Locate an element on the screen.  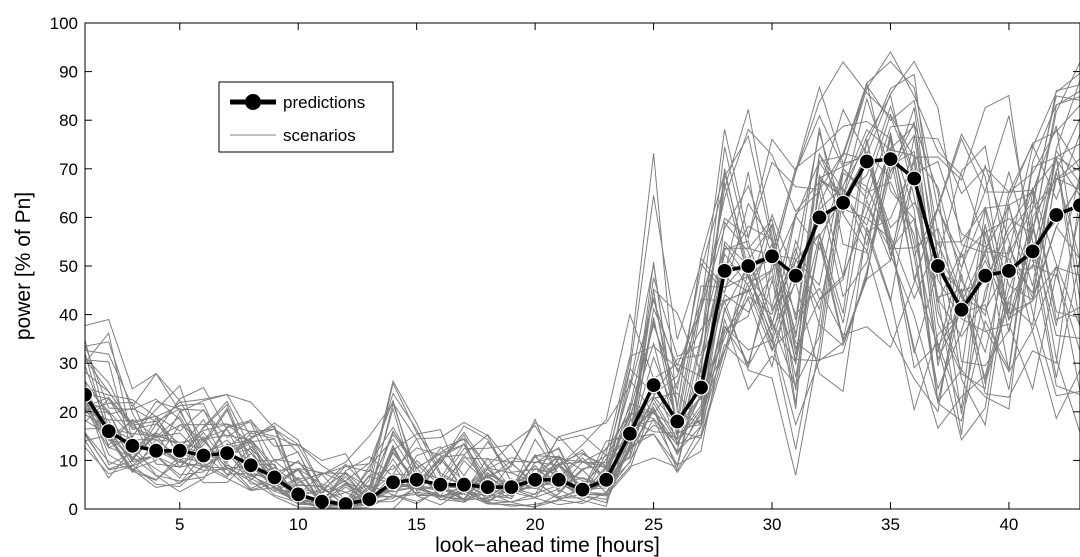
y-tick-label: 10 is located at coordinates (68, 460).